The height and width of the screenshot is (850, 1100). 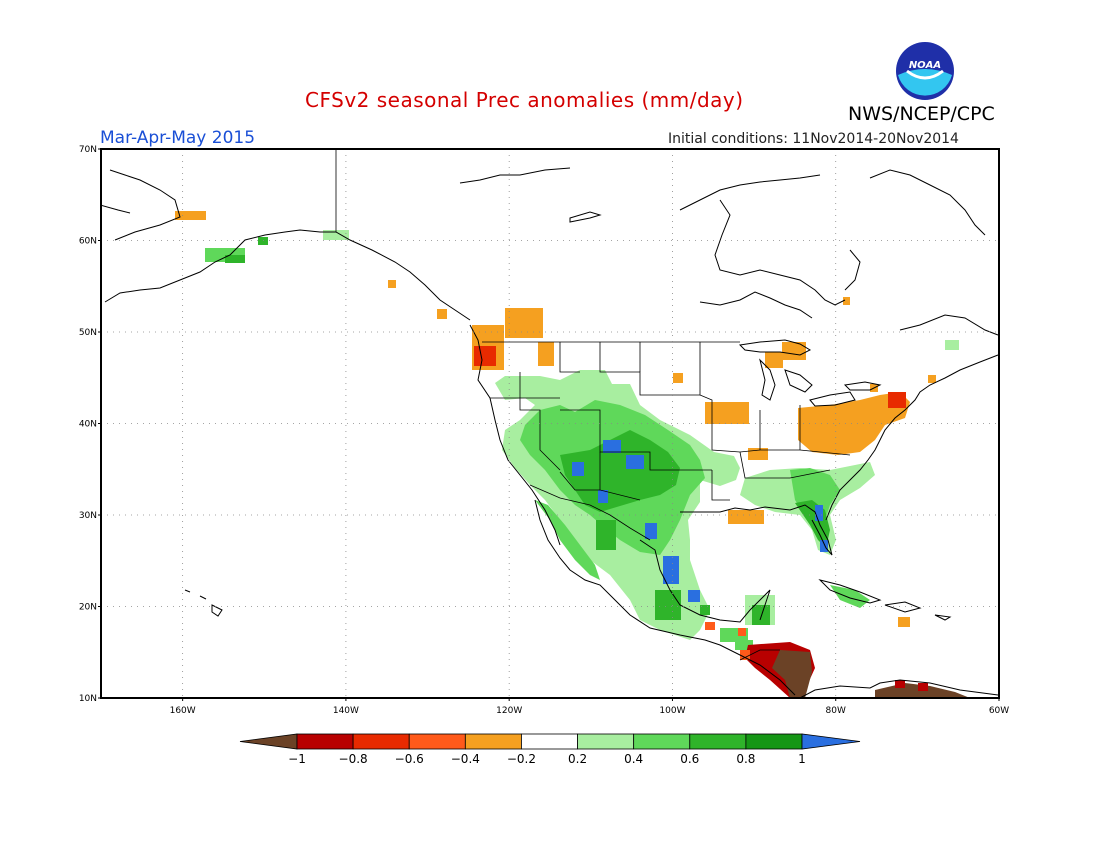 I want to click on season-label: Mar-Apr-May 2015, so click(x=178, y=138).